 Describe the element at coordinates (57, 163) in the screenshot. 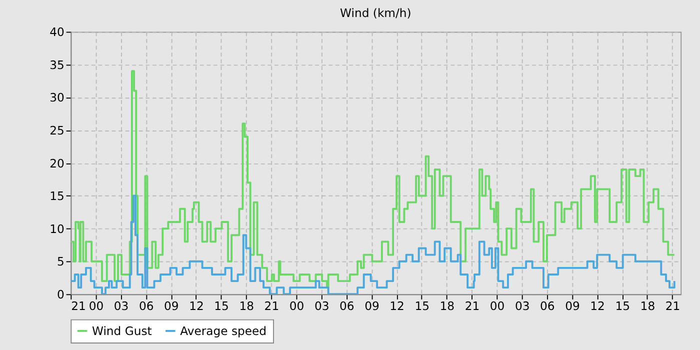

I see `y-tick-label: 20` at that location.